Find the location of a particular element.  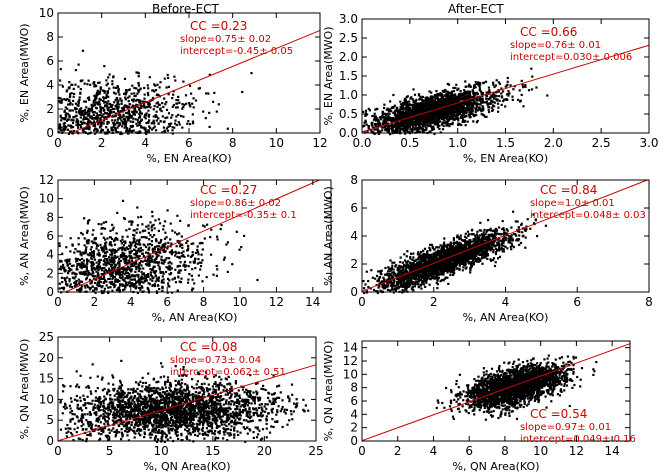

x-tick-label: 4 is located at coordinates (131, 302).